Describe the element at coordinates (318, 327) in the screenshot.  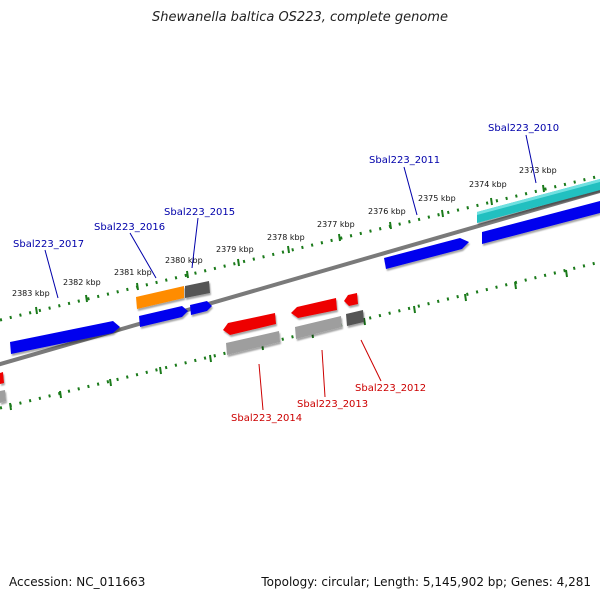
I see `feature-gene-2013` at that location.